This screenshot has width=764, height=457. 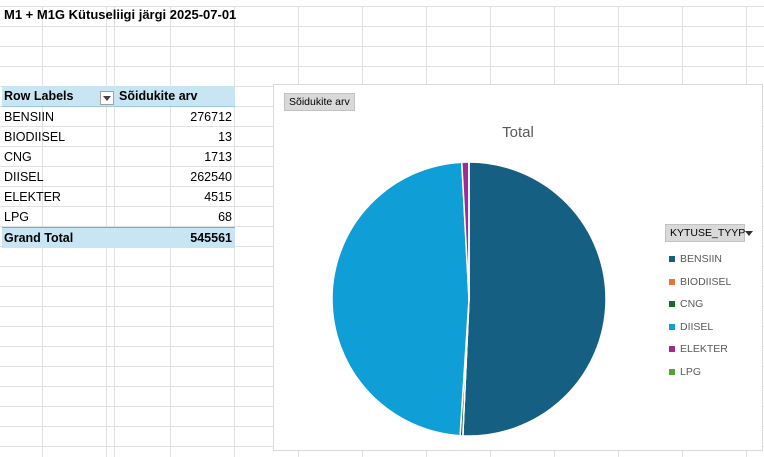 What do you see at coordinates (534, 299) in the screenshot?
I see `pie-slice-bensiin` at bounding box center [534, 299].